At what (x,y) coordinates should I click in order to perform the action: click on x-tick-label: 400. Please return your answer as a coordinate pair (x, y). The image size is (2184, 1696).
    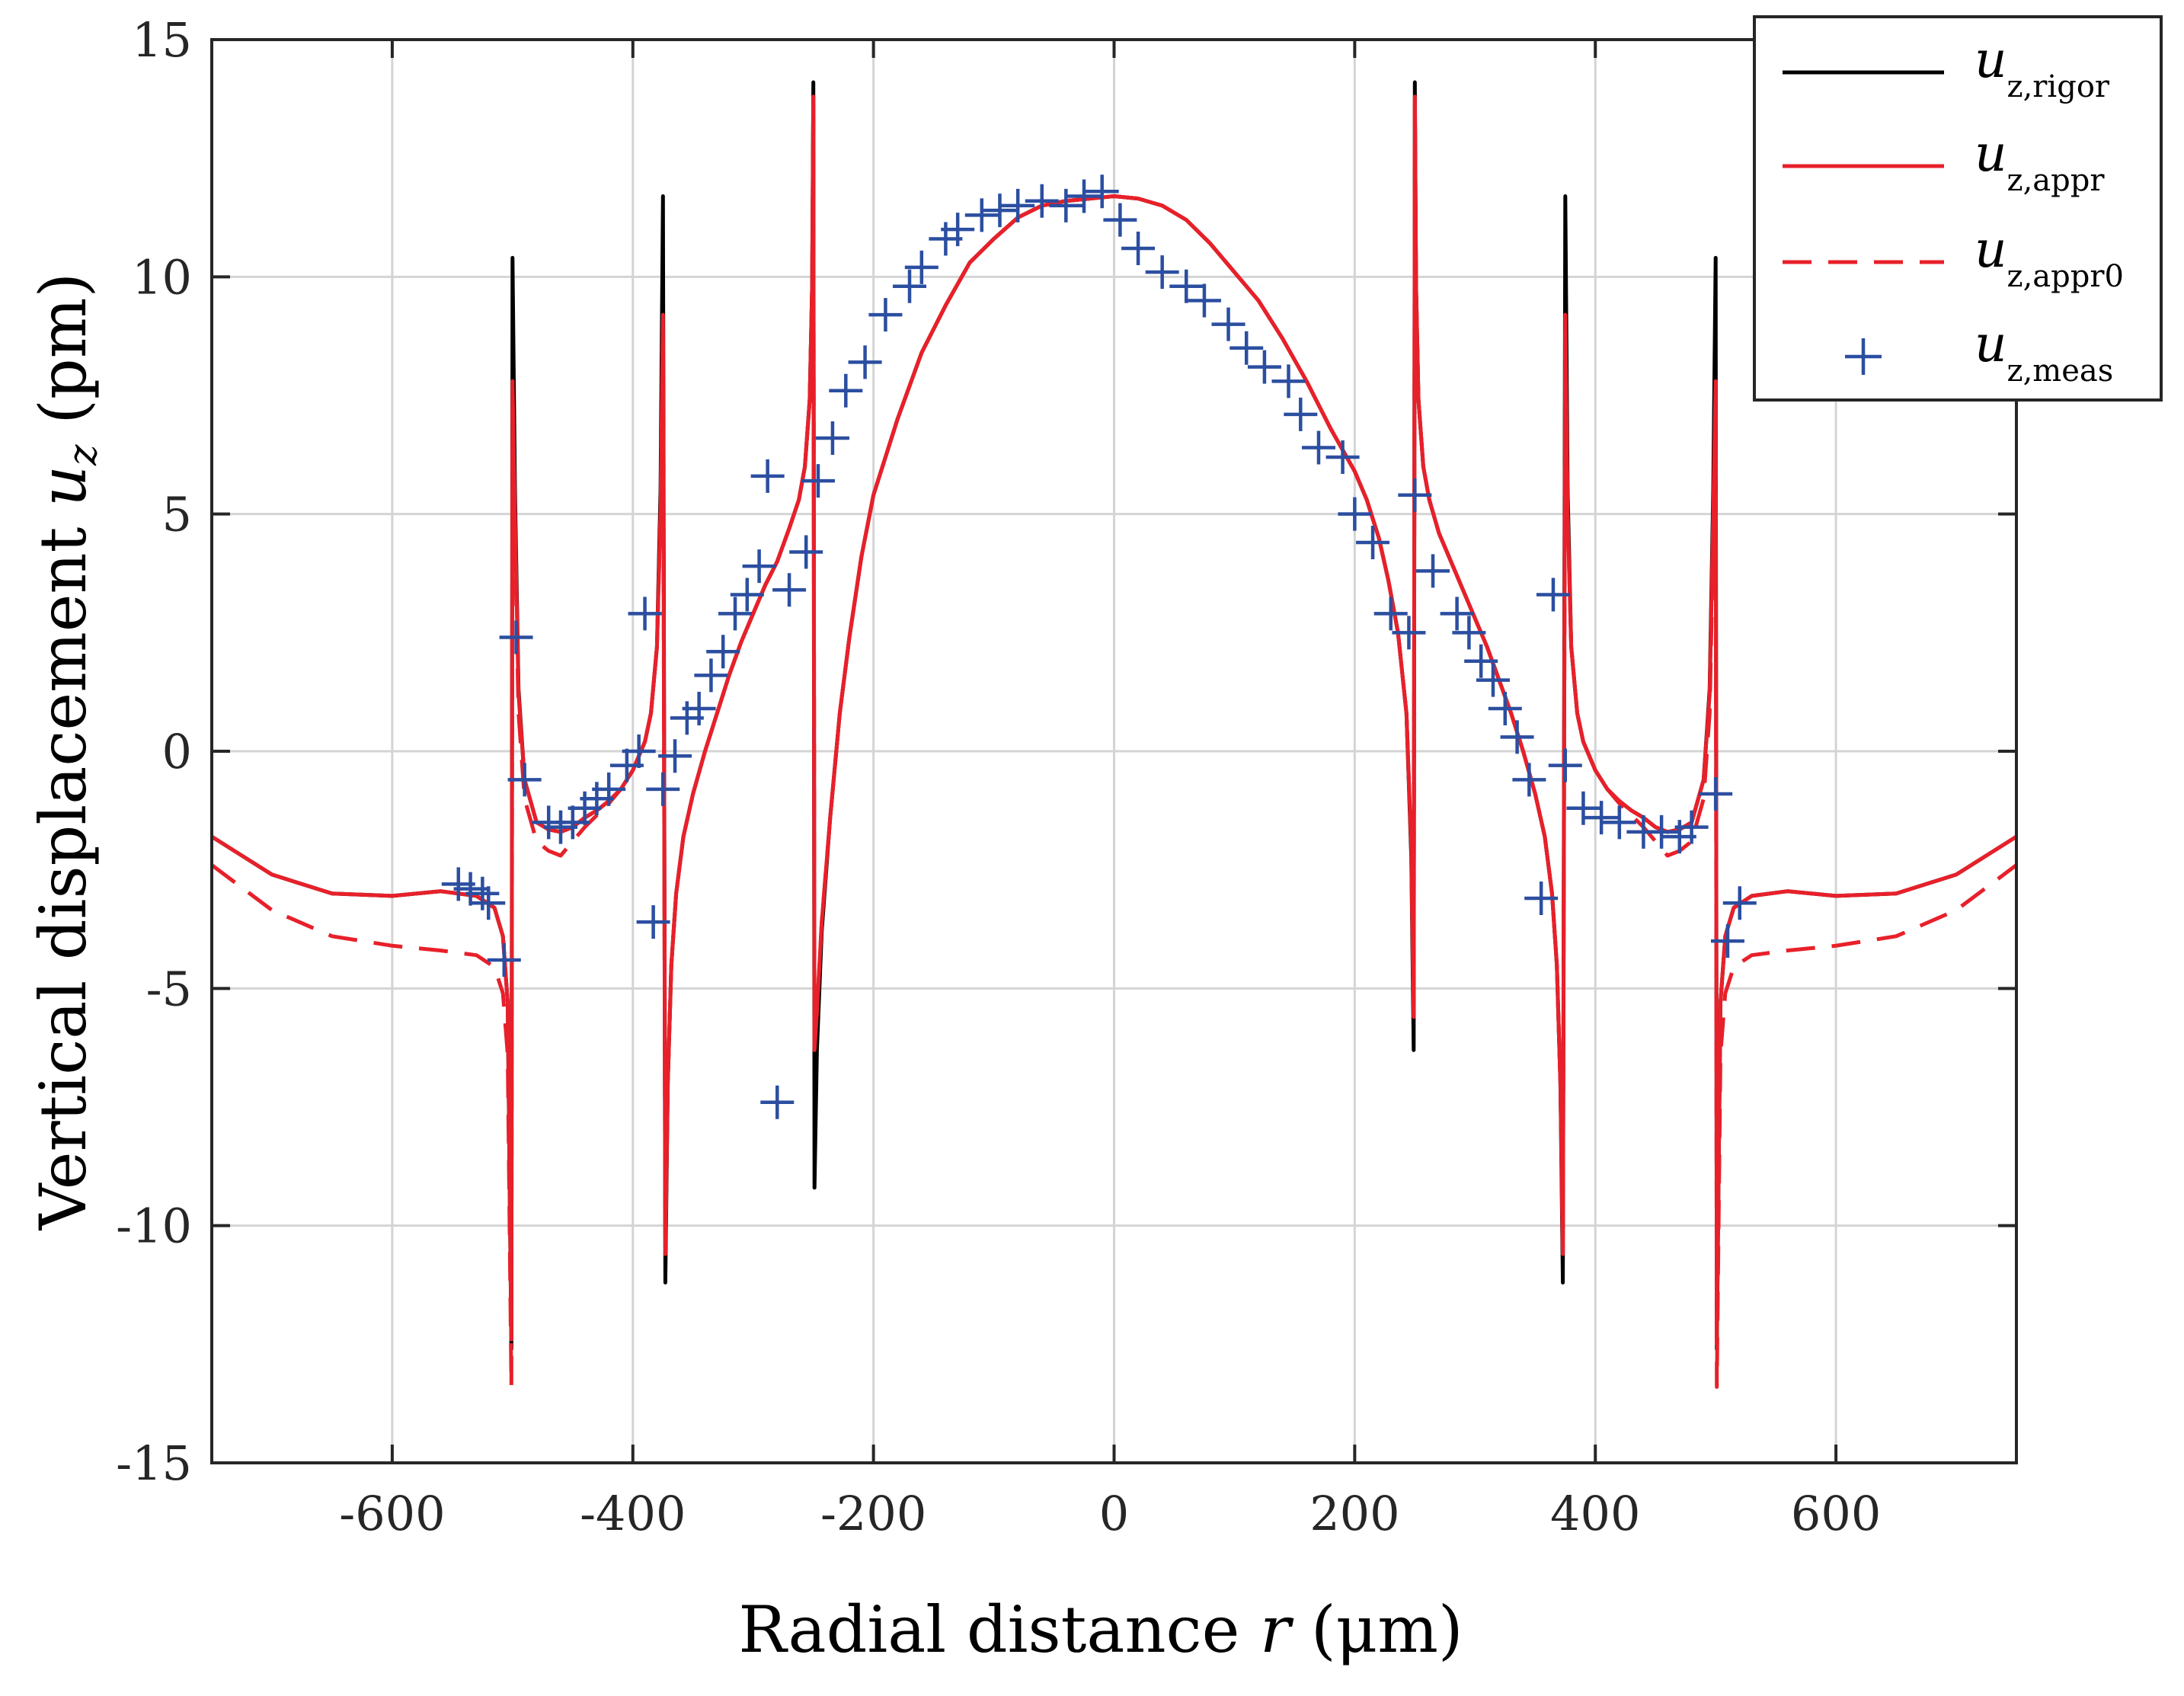
    Looking at the image, I should click on (1595, 1513).